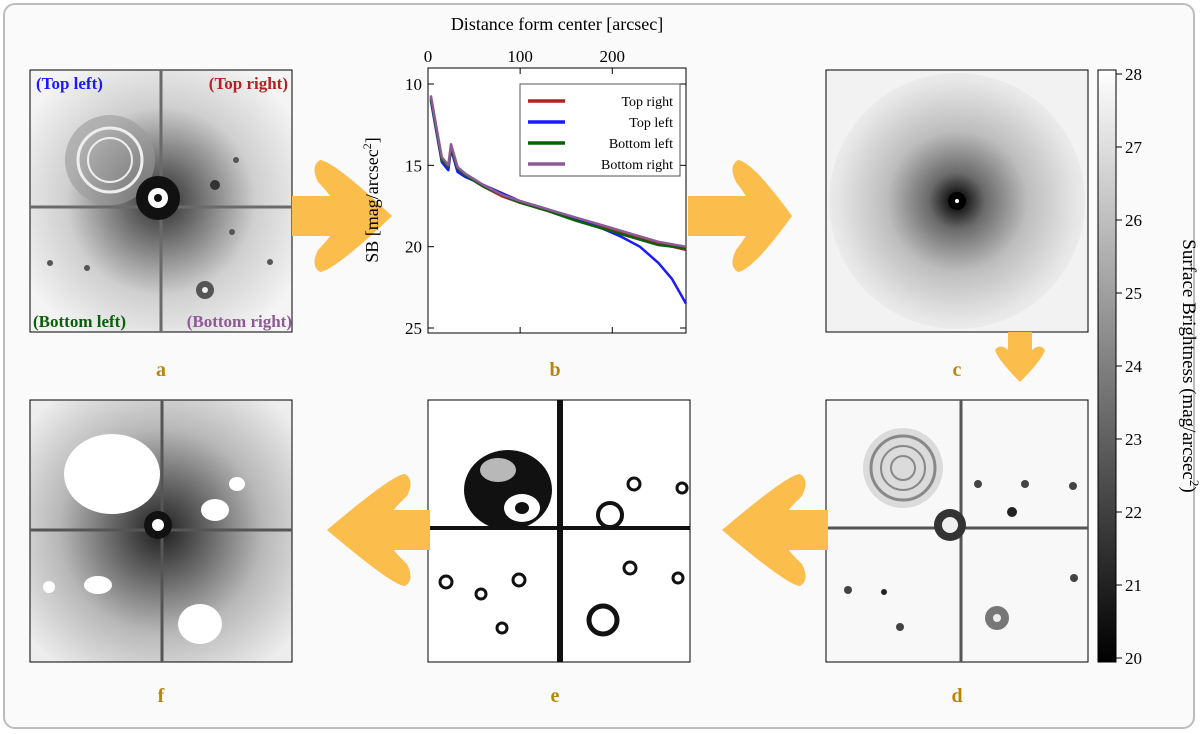 The image size is (1200, 734). What do you see at coordinates (1133, 74) in the screenshot?
I see `colorbar-tick-label: 28` at bounding box center [1133, 74].